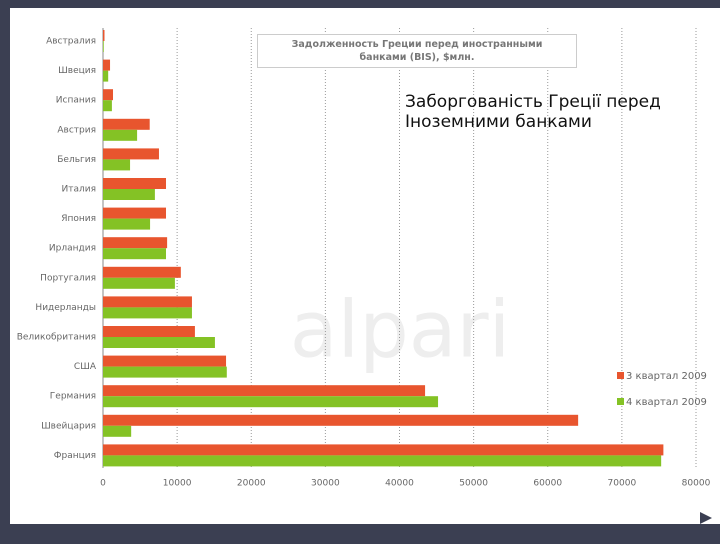  Describe the element at coordinates (177, 484) in the screenshot. I see `x-tick-label: 10000` at that location.